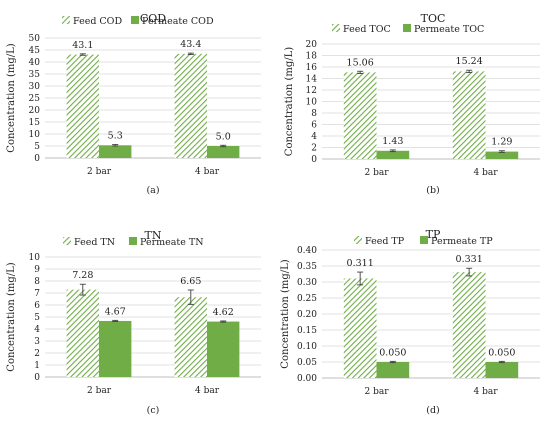 The height and width of the screenshot is (423, 550). What do you see at coordinates (94, 242) in the screenshot?
I see `legend-label: Feed TN` at bounding box center [94, 242].